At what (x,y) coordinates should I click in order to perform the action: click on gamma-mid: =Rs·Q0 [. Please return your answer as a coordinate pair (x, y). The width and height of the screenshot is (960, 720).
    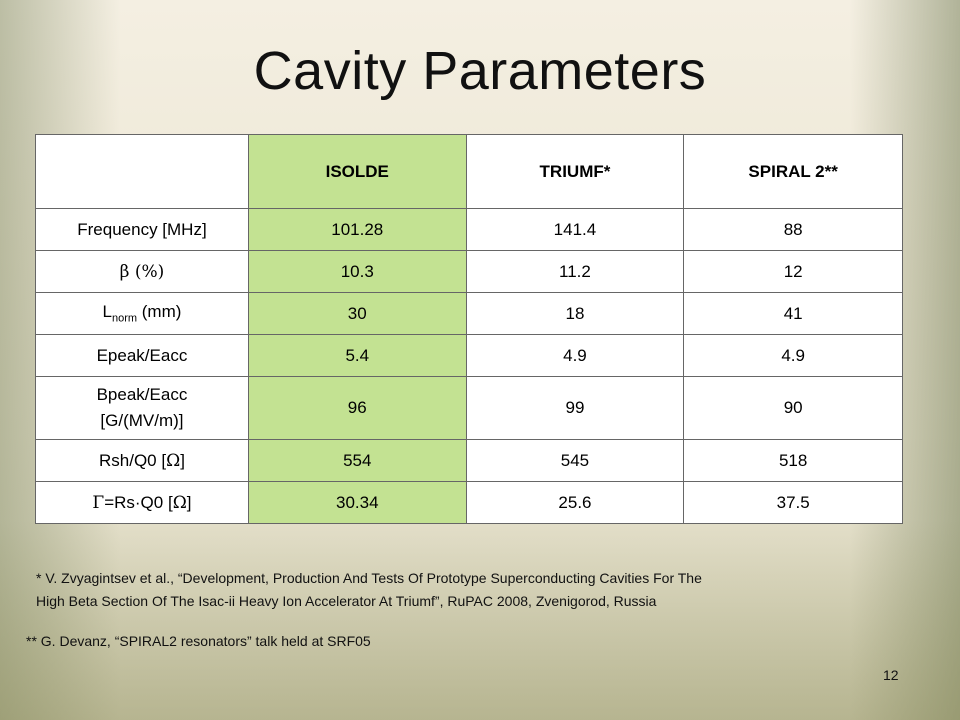
    Looking at the image, I should click on (138, 502).